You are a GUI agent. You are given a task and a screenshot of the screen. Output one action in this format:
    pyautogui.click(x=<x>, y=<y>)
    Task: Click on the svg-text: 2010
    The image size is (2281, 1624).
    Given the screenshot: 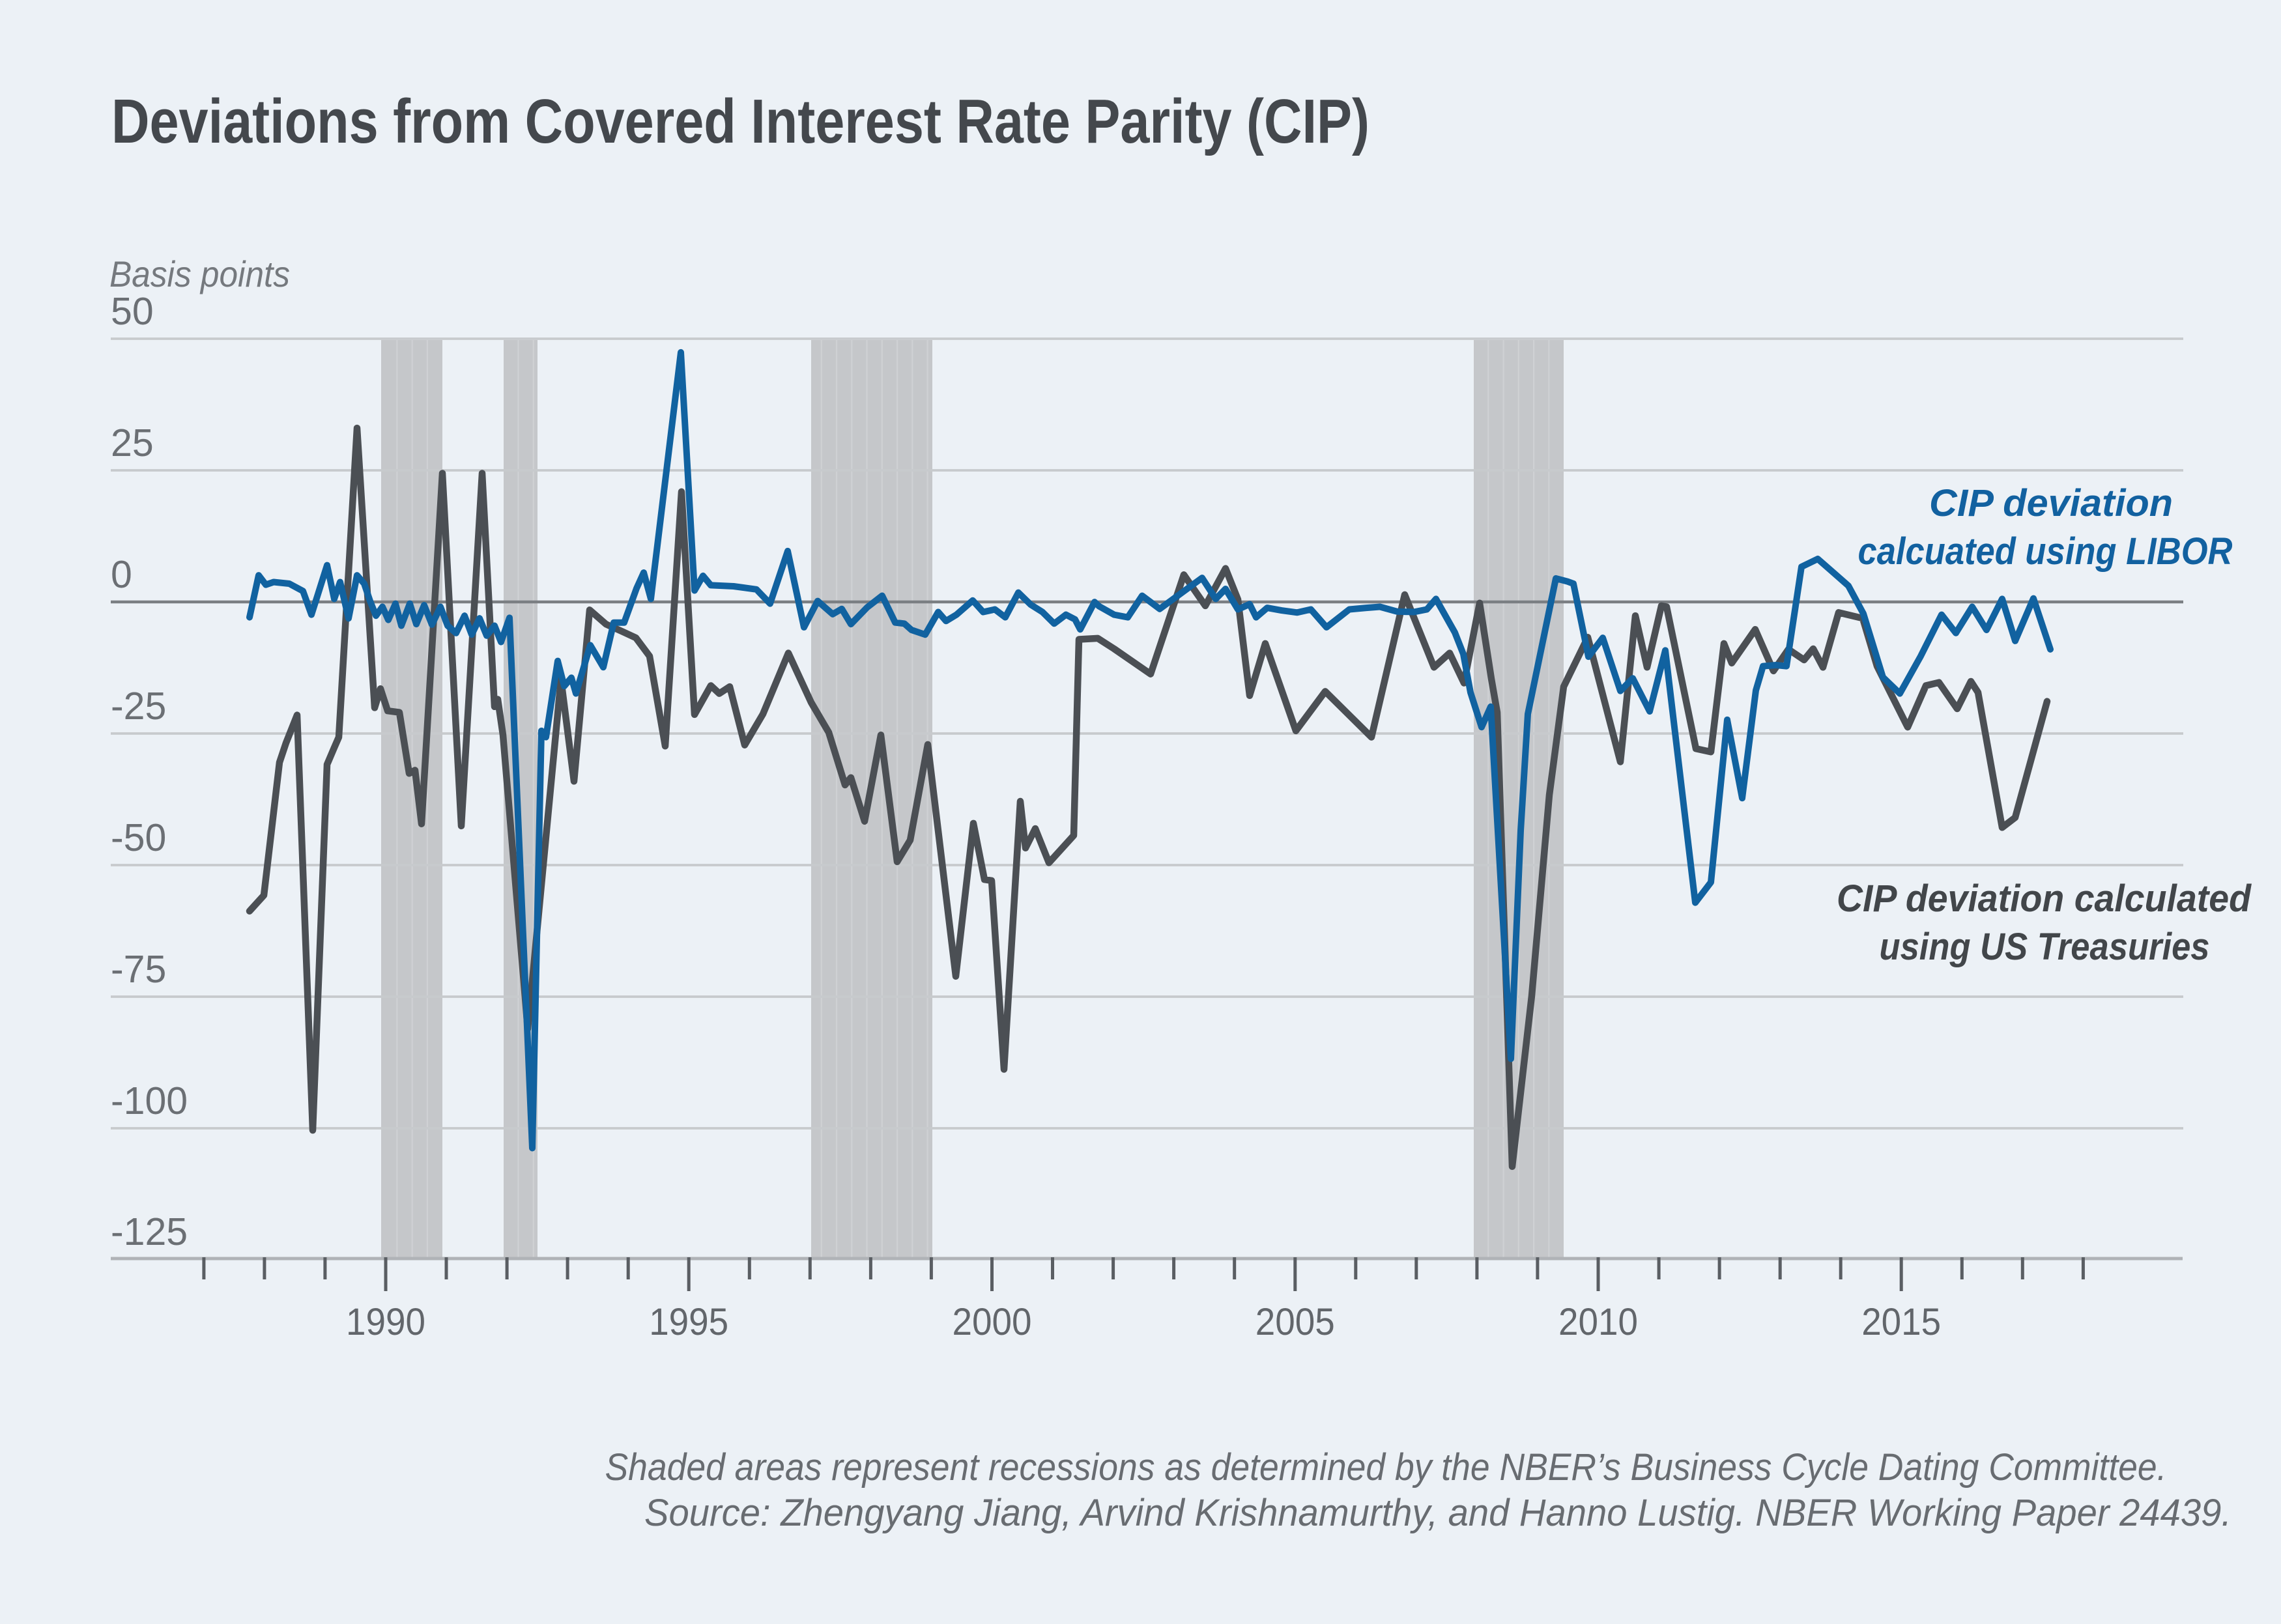 What is the action you would take?
    pyautogui.click(x=1598, y=1322)
    